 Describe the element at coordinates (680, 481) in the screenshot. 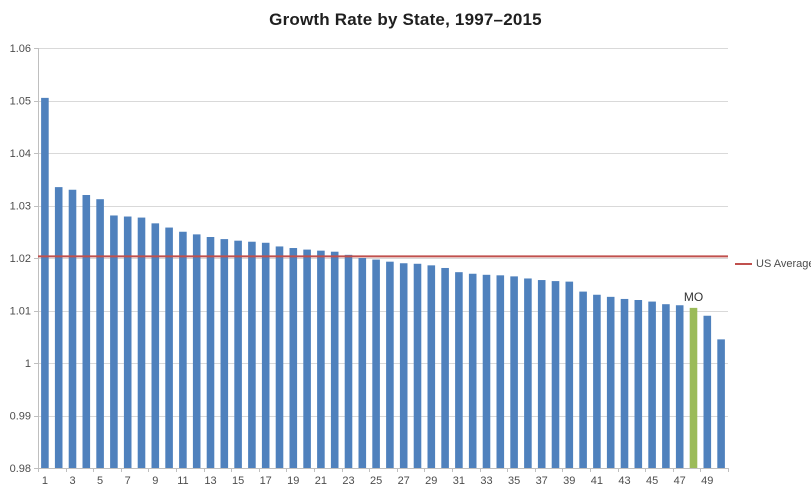

I see `x-tick-label: 47` at that location.